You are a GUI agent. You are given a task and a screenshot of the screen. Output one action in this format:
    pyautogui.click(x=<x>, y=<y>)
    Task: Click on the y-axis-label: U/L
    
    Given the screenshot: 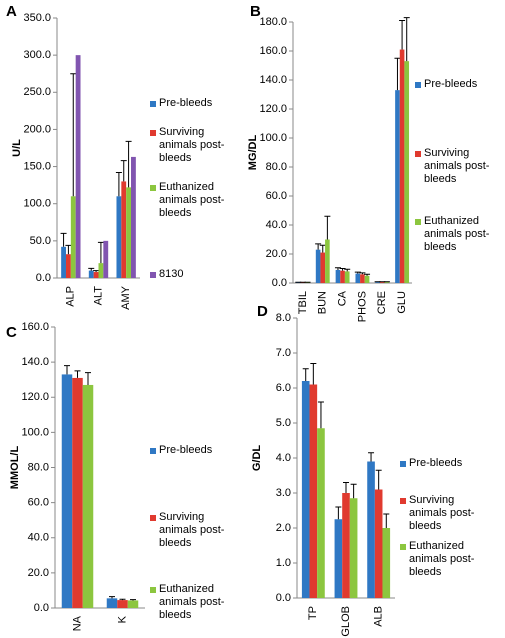 What is the action you would take?
    pyautogui.click(x=17, y=148)
    